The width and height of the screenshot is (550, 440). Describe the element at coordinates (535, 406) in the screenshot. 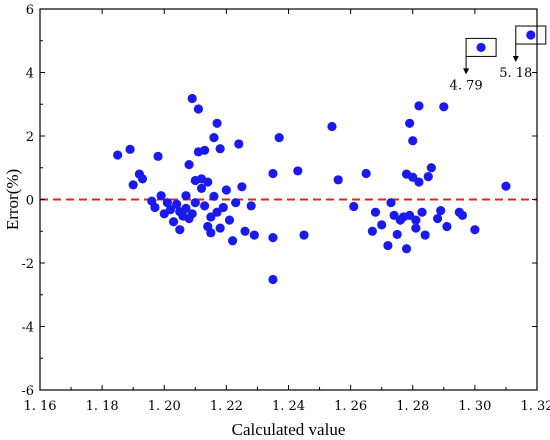

I see `x-tick-label: 1. 32` at that location.